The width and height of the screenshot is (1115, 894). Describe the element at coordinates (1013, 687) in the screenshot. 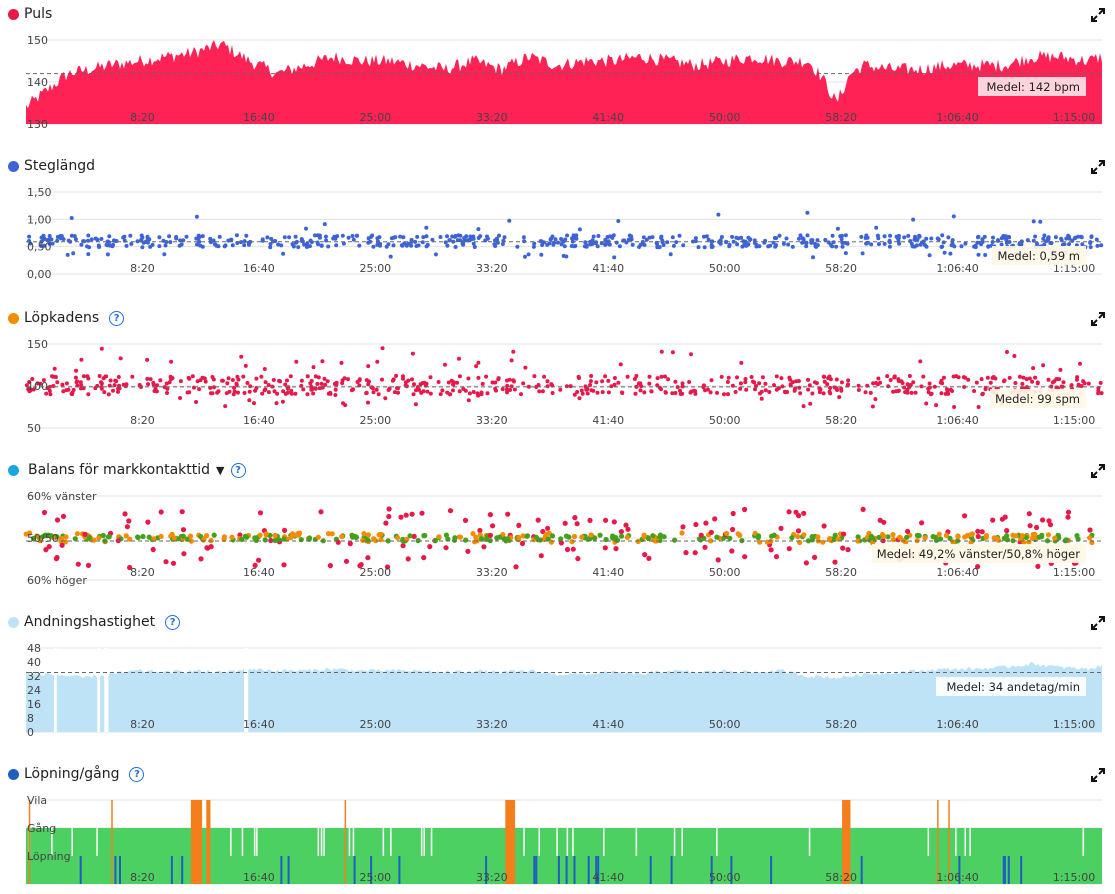

I see `mean-label: Medel: 34 andetag/min` at that location.